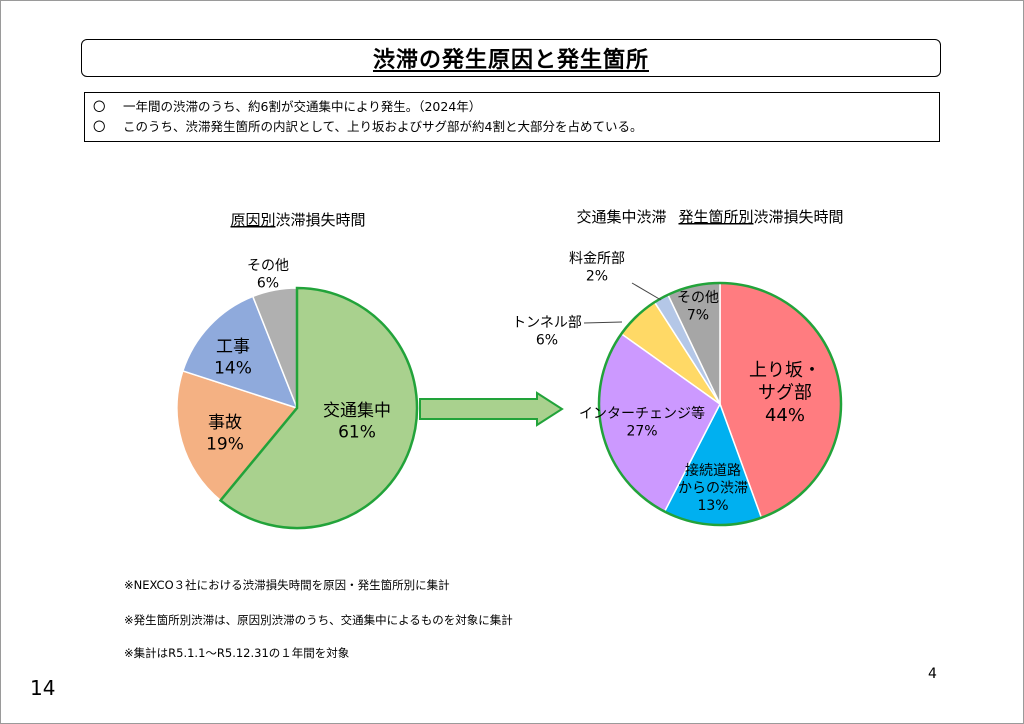 Image resolution: width=1024 pixels, height=724 pixels. I want to click on title-box: 渋滞の発生原因と発生箇所, so click(511, 58).